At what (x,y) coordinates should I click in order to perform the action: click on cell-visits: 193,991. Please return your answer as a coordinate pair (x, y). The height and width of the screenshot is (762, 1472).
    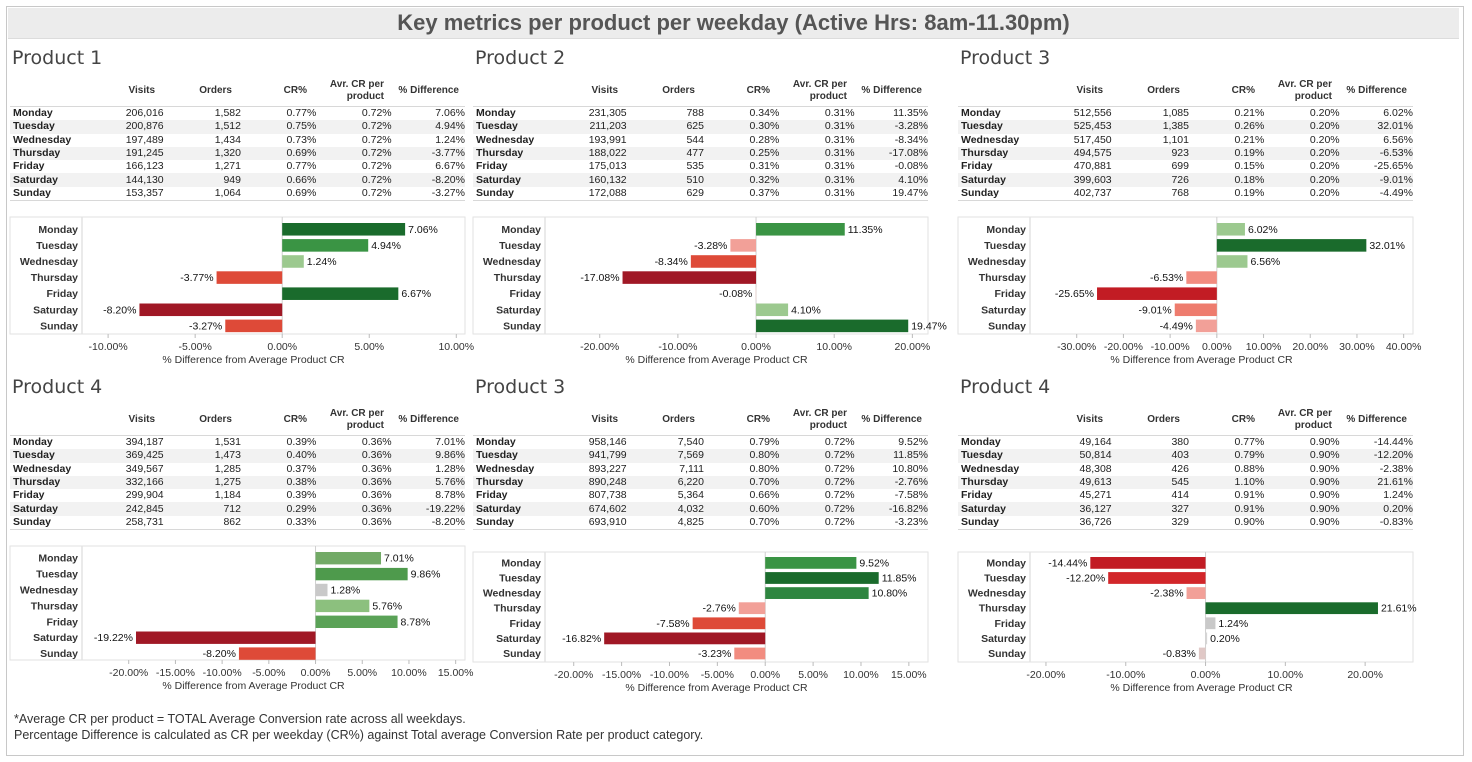
    Looking at the image, I should click on (607, 139).